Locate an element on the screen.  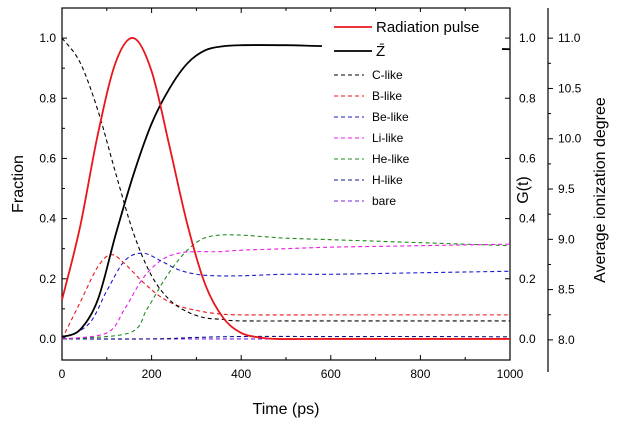
y-right-tick-label: 11.0 is located at coordinates (569, 38).